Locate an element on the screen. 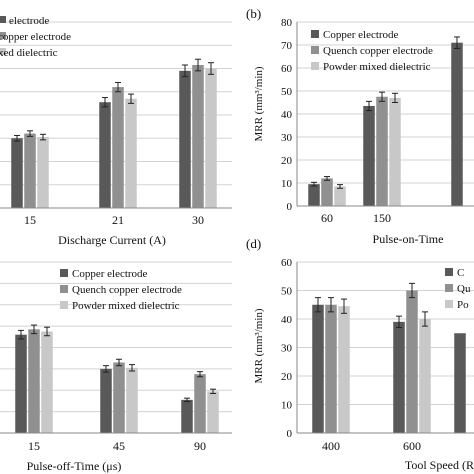  x-tick-label: 45 is located at coordinates (119, 446).